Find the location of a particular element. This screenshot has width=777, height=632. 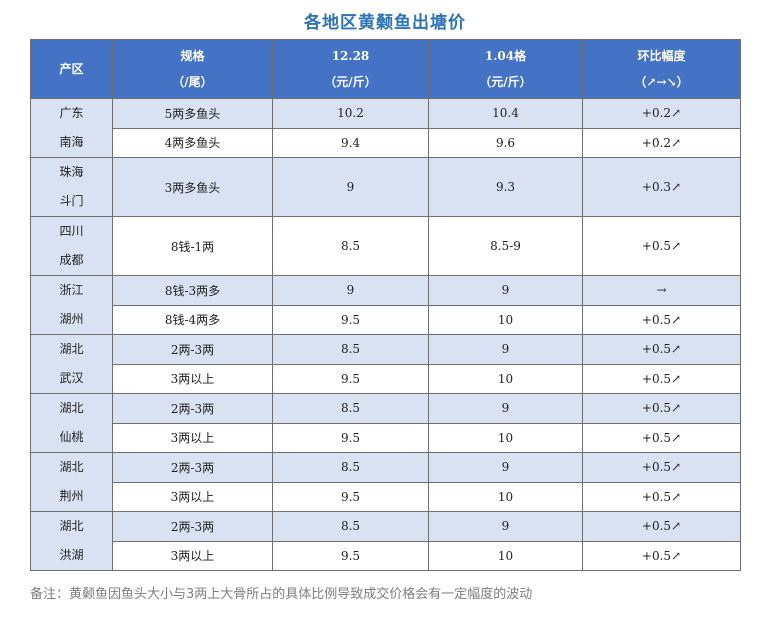

region-name-line2: 武汉 is located at coordinates (71, 378).